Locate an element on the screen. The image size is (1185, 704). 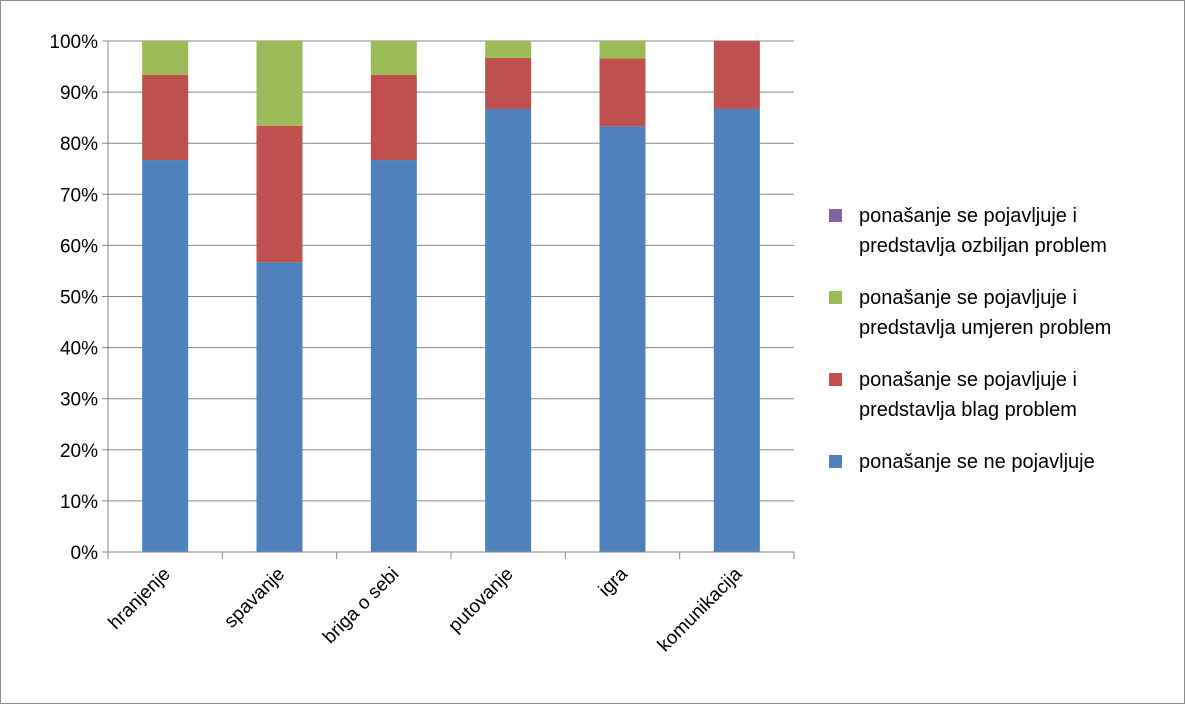
y-tick-label: 70% is located at coordinates (79, 195).